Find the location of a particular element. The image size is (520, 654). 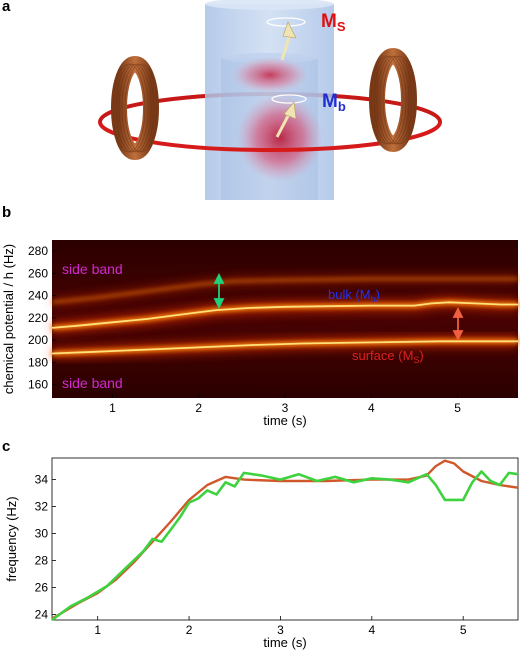

y-tick-label: 30 is located at coordinates (42, 534).